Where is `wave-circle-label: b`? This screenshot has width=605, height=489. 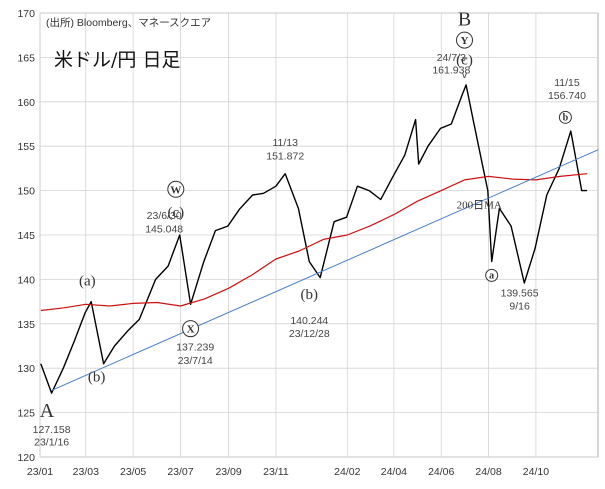 wave-circle-label: b is located at coordinates (566, 117).